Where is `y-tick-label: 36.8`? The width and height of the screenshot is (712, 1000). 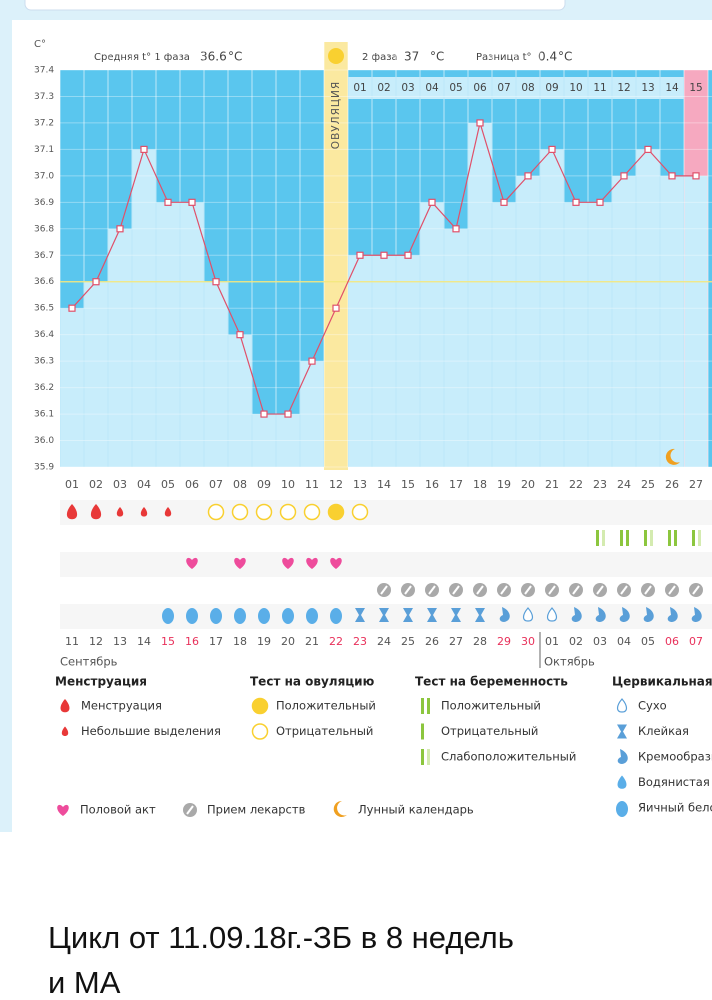
y-tick-label: 36.8 is located at coordinates (44, 229).